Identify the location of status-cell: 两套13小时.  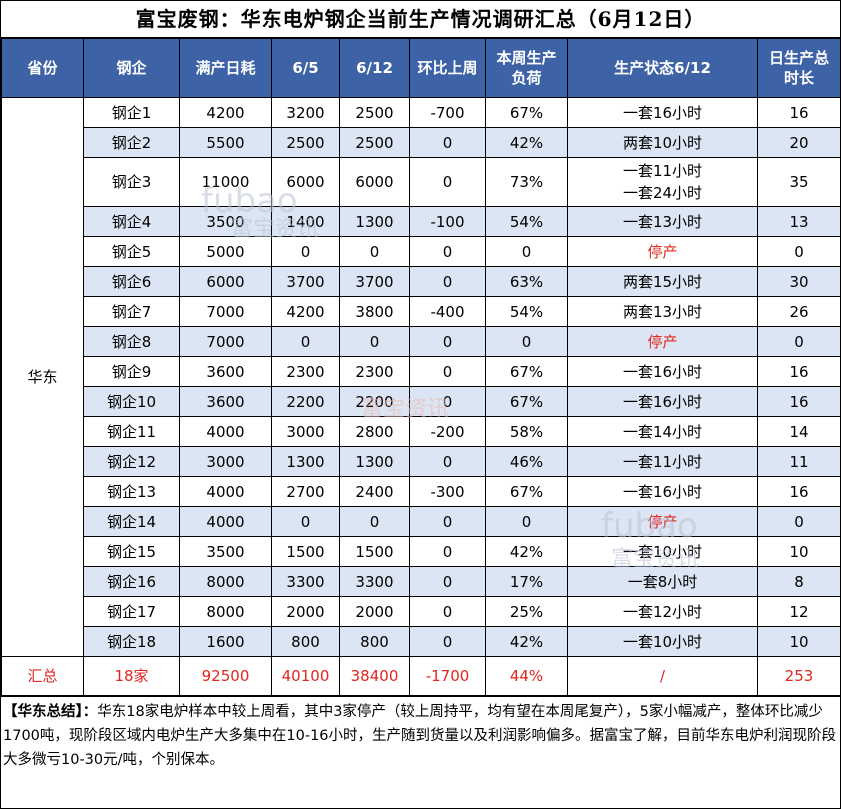
(662, 311).